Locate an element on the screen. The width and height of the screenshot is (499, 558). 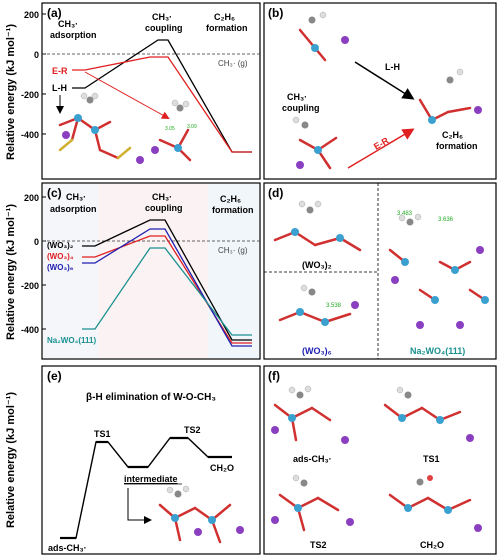
state-ch2o: CH₂O is located at coordinates (222, 468).